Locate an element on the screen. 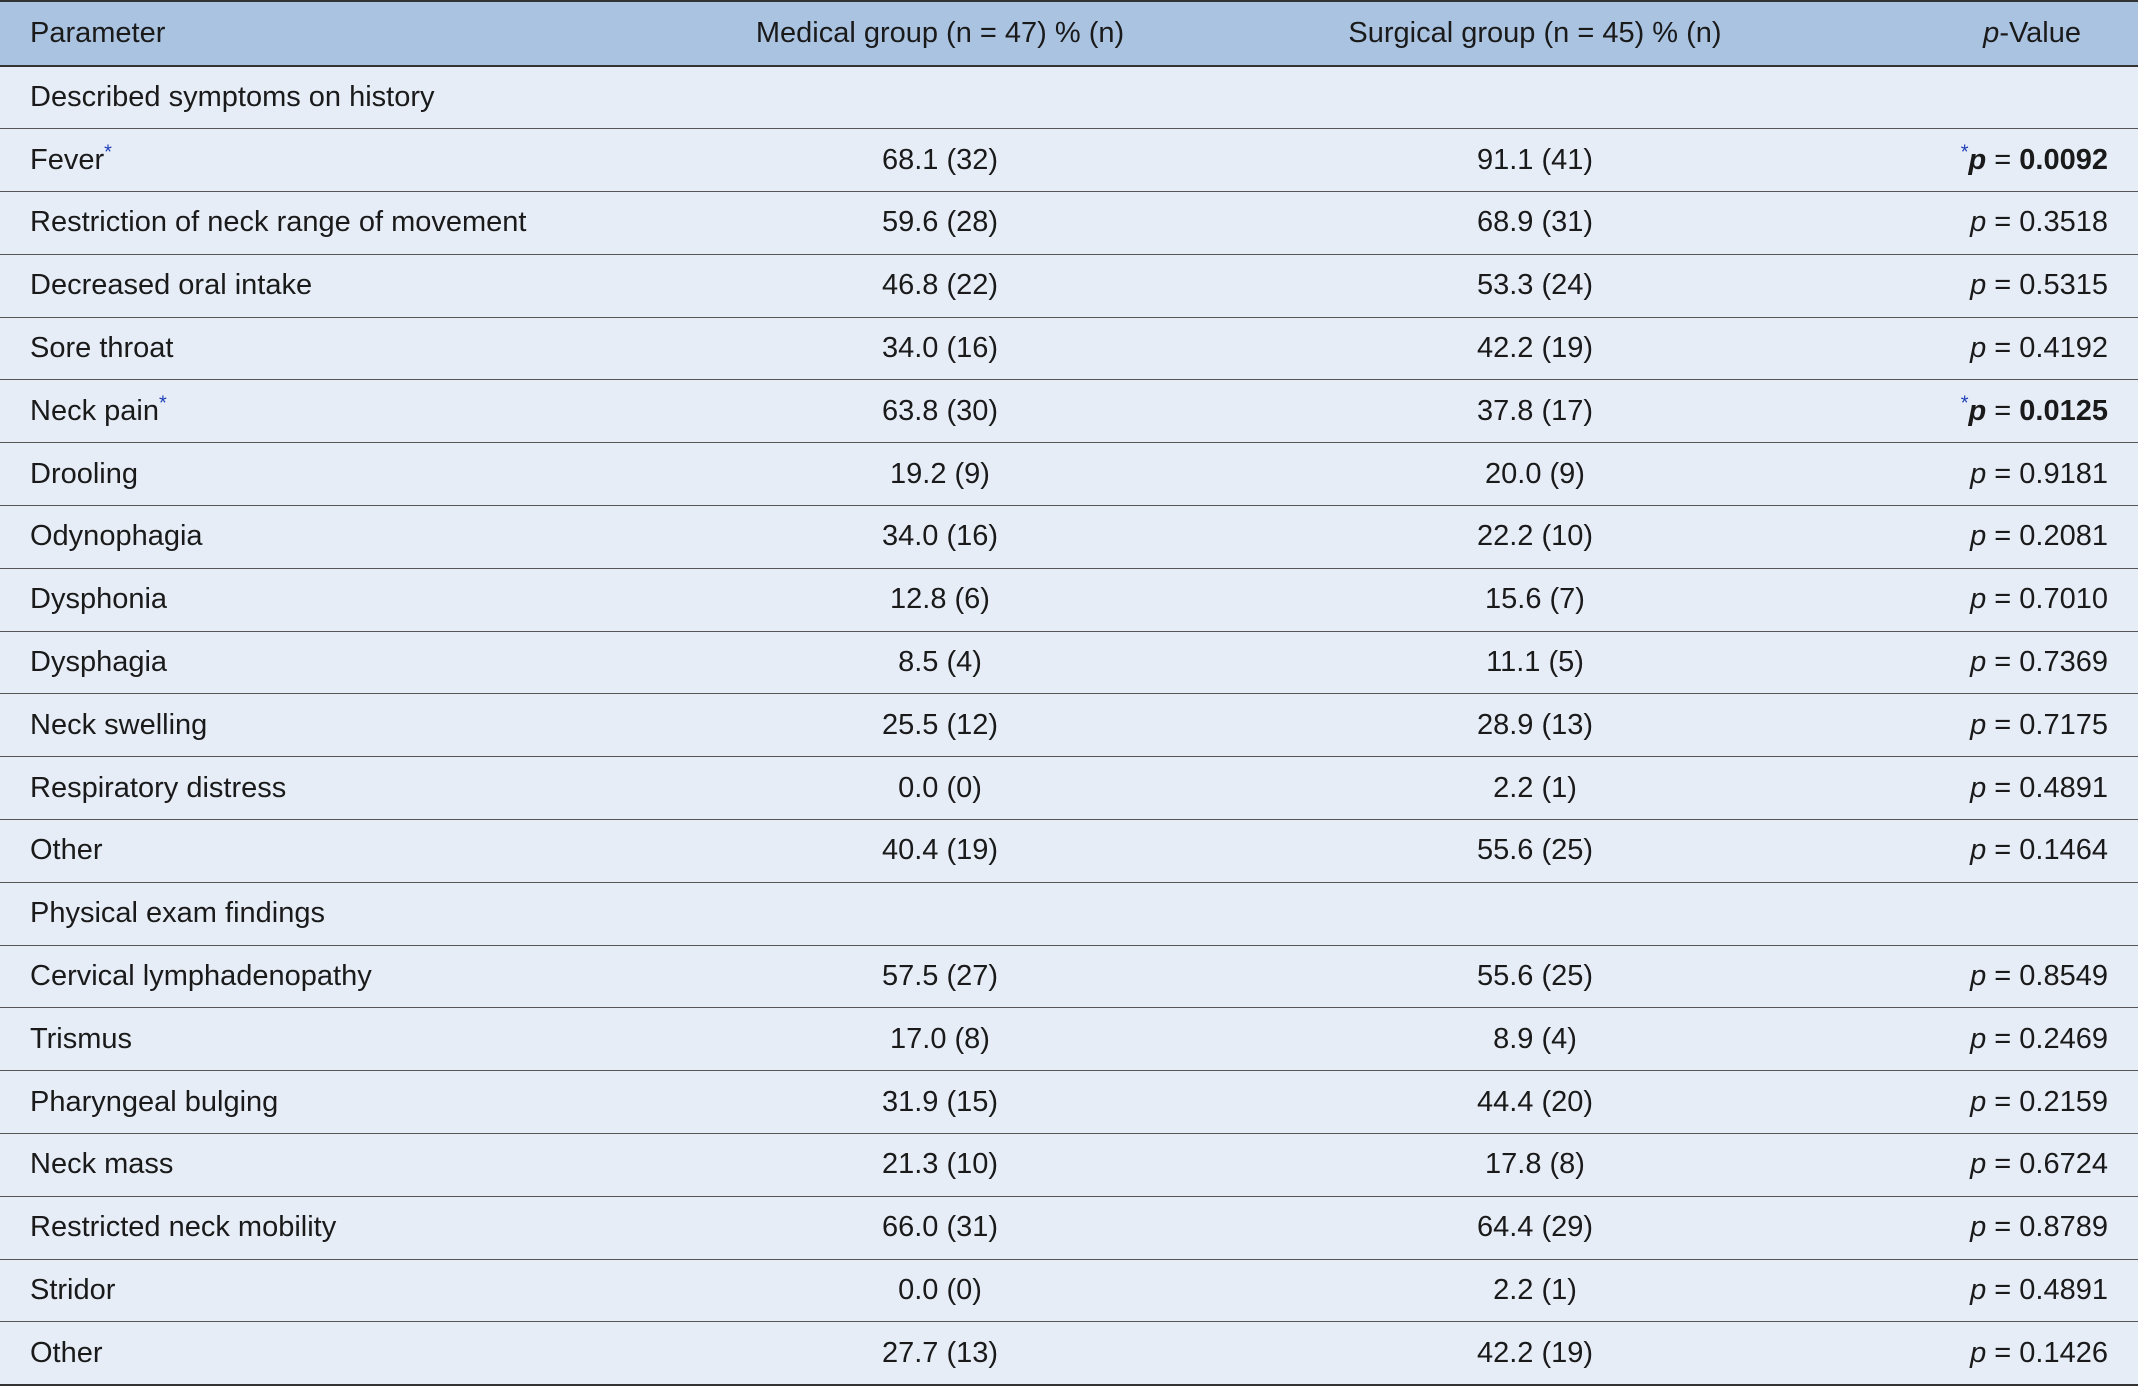  header-p-letter: p is located at coordinates (1991, 33).